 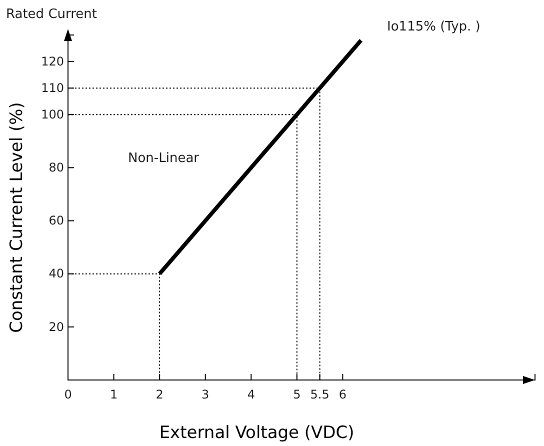 What do you see at coordinates (56, 221) in the screenshot?
I see `y-tick-label: 60` at bounding box center [56, 221].